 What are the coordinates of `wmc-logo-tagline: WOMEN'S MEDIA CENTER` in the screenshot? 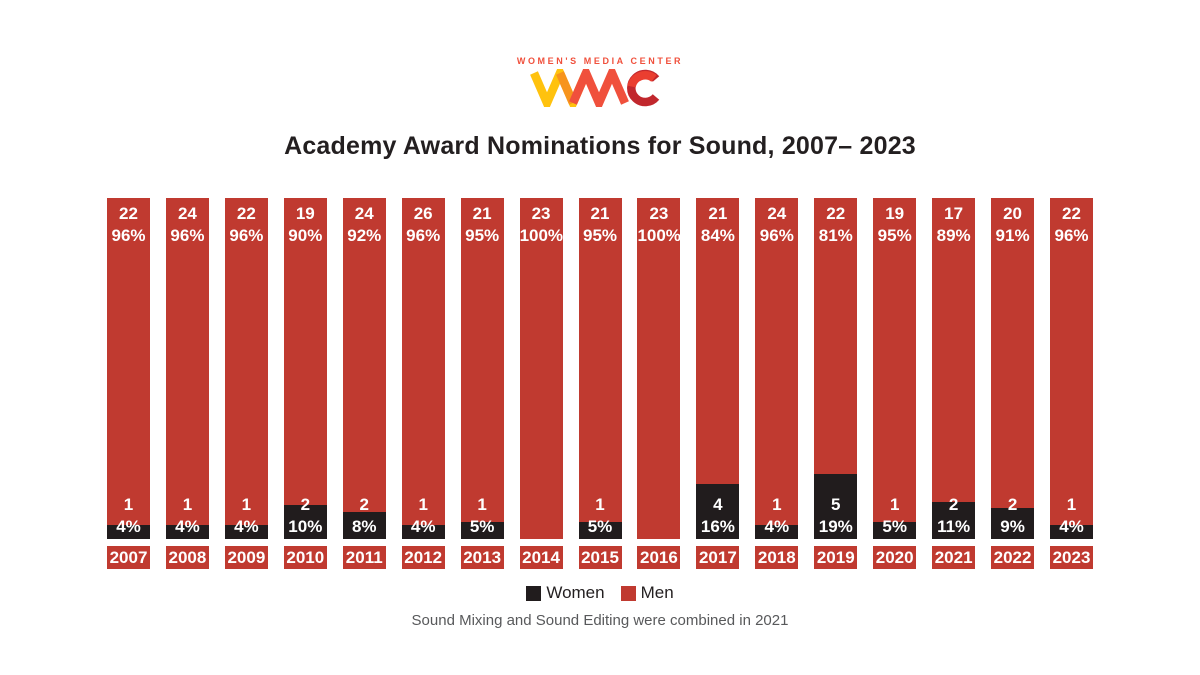 It's located at (600, 61).